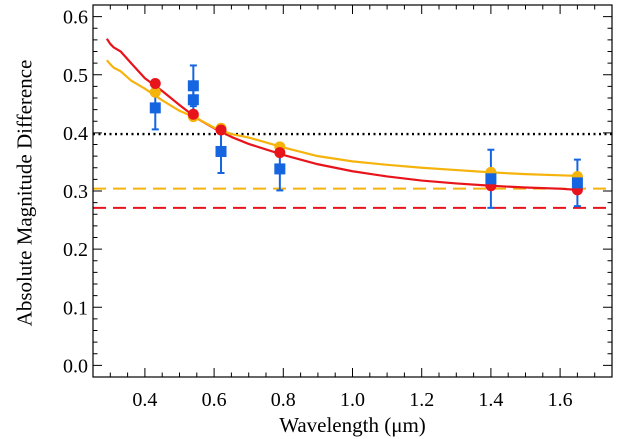 Image resolution: width=625 pixels, height=439 pixels. I want to click on x-tick-label: 1.4, so click(490, 400).